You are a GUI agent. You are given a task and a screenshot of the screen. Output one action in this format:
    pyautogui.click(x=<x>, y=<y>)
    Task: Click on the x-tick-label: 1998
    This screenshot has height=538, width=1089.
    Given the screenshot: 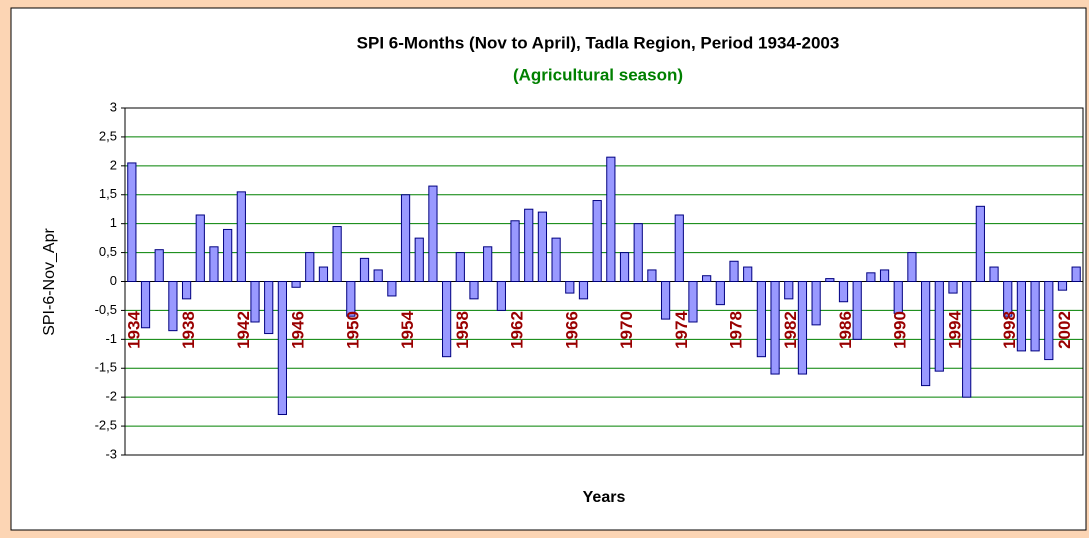 What is the action you would take?
    pyautogui.click(x=1009, y=330)
    